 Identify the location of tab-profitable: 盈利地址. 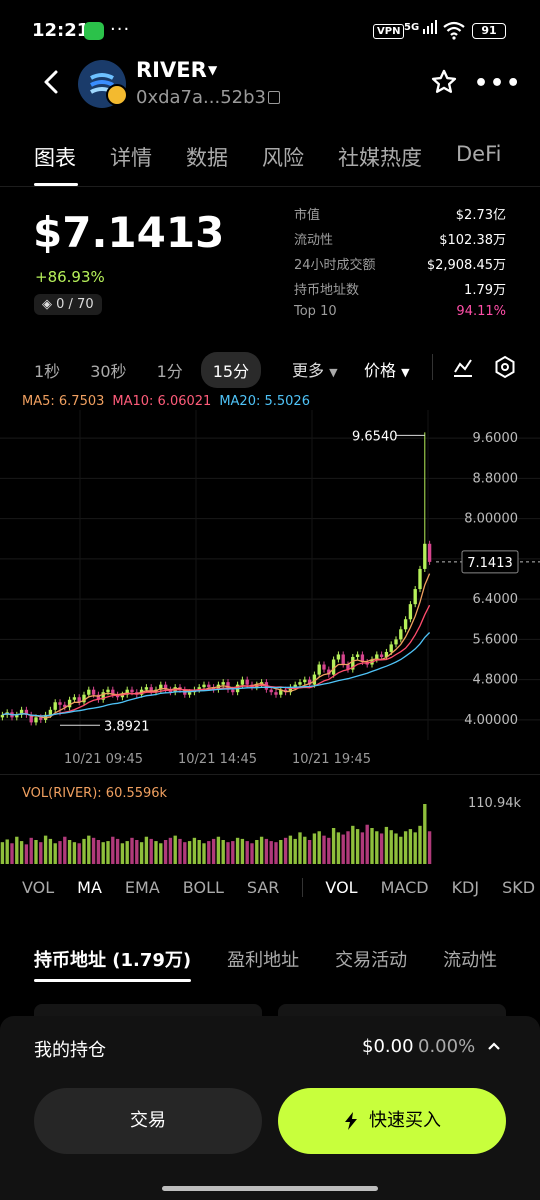
(263, 960).